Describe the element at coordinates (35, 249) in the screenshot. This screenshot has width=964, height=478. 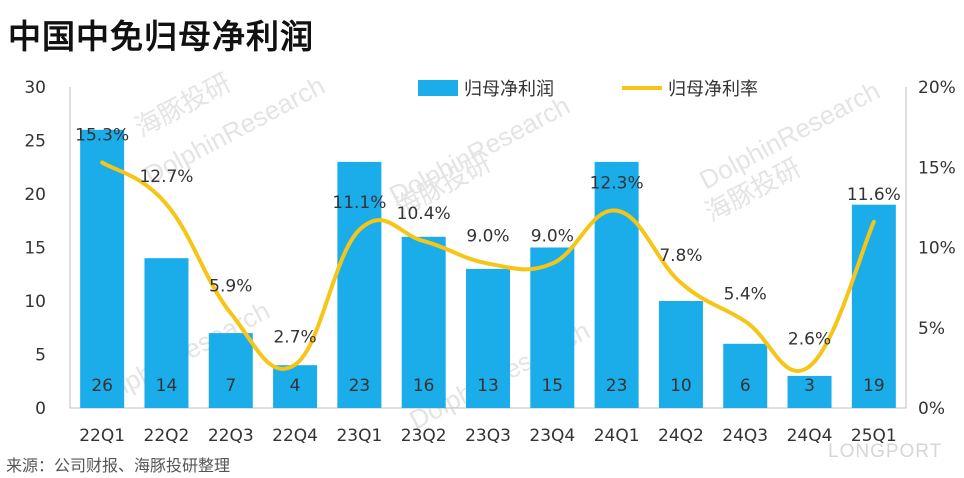
I see `left-tick-label: 15` at that location.